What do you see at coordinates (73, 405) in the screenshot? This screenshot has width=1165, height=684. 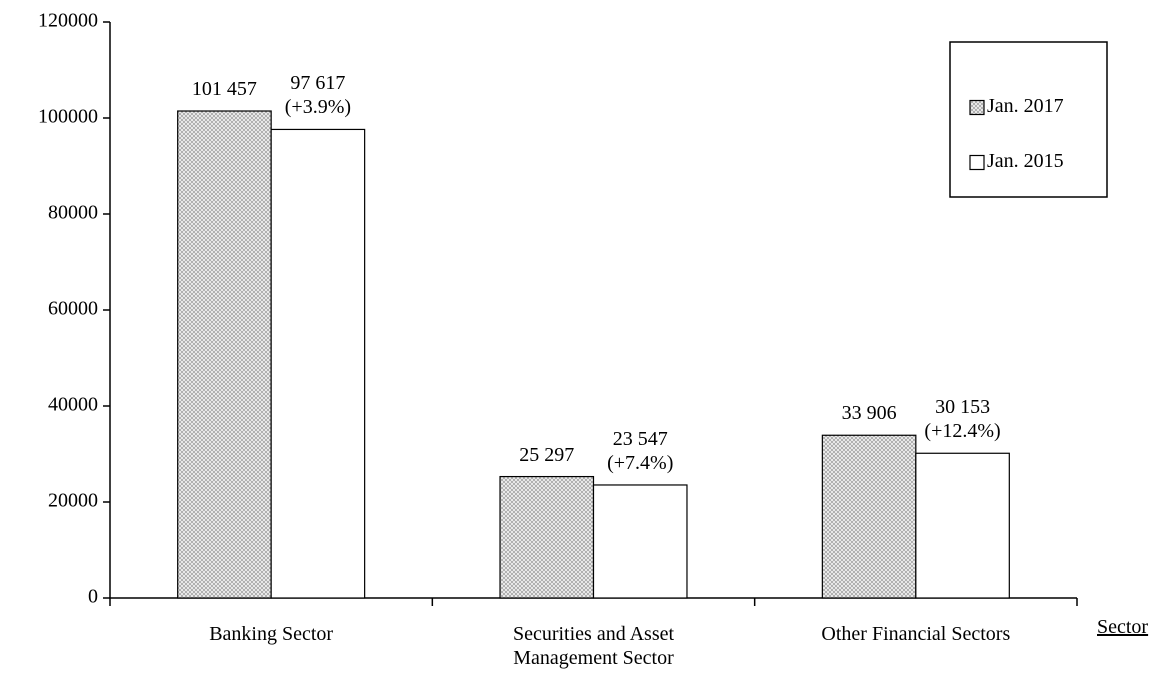 I see `y-tick-label: 40000` at bounding box center [73, 405].